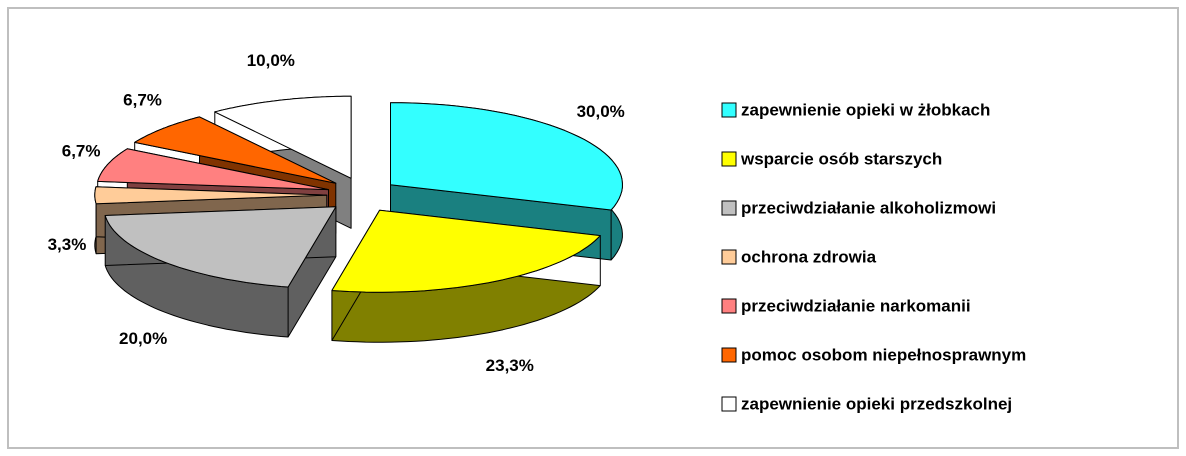 Image resolution: width=1186 pixels, height=456 pixels. Describe the element at coordinates (841, 158) in the screenshot. I see `legend-label: wsparcie osób starszych` at that location.